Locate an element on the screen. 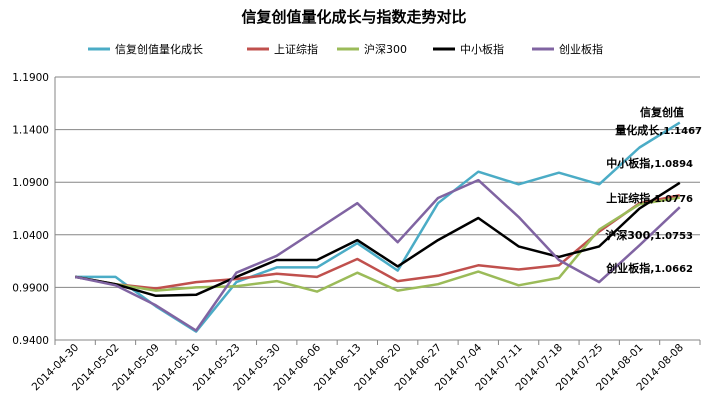 The image size is (707, 410). end-annotation: 上证综指,1.0776 is located at coordinates (649, 198).